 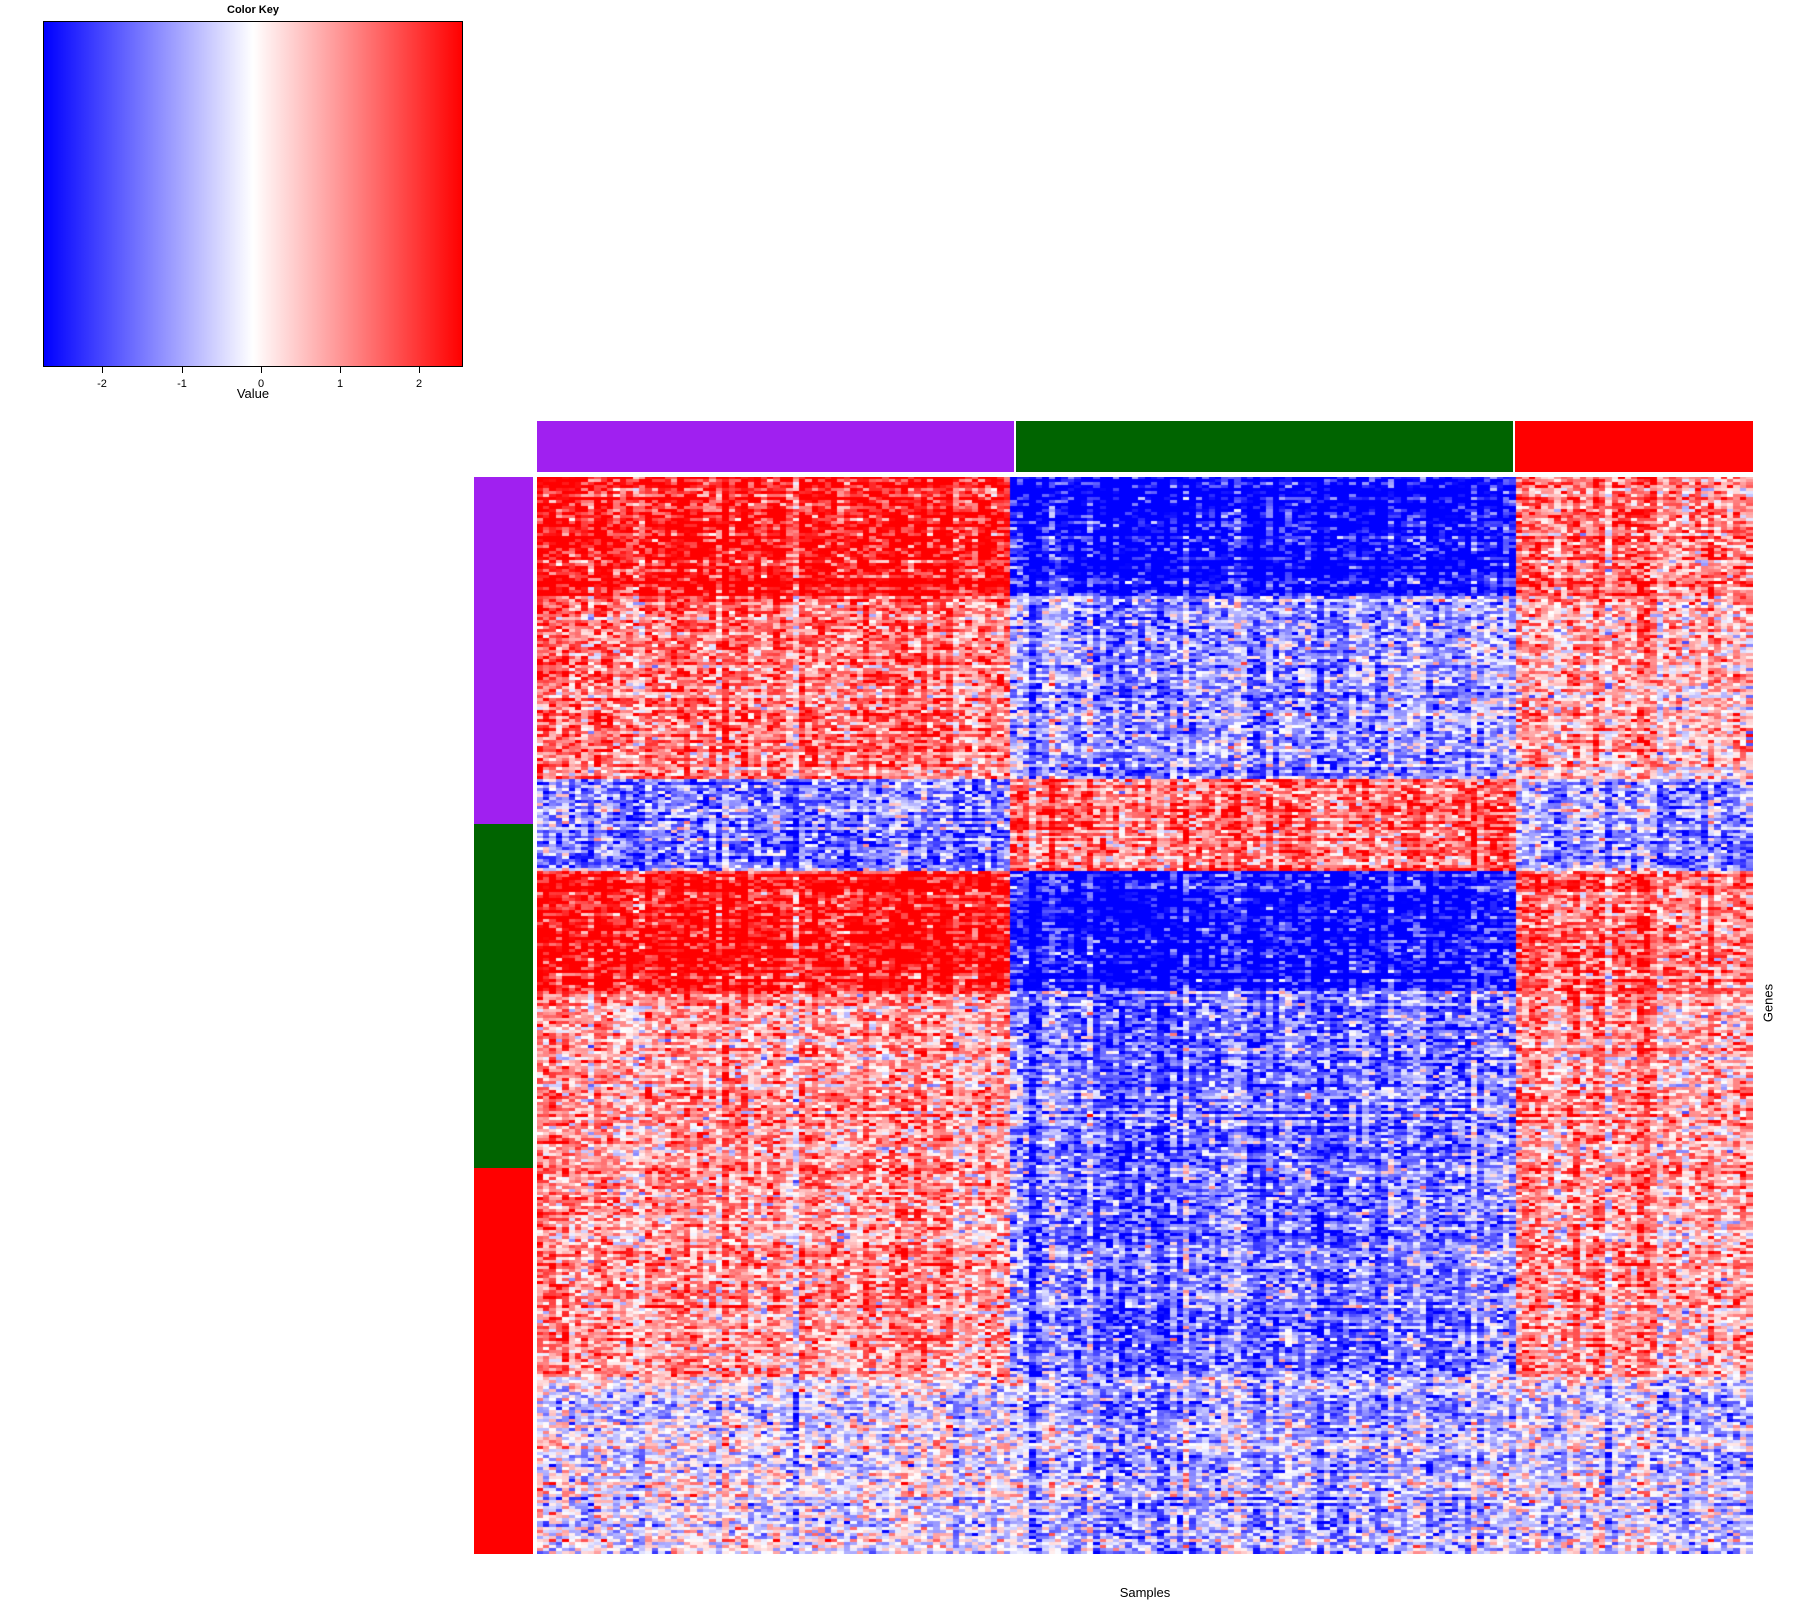 I want to click on color-key-tick-label: 1, so click(x=340, y=384).